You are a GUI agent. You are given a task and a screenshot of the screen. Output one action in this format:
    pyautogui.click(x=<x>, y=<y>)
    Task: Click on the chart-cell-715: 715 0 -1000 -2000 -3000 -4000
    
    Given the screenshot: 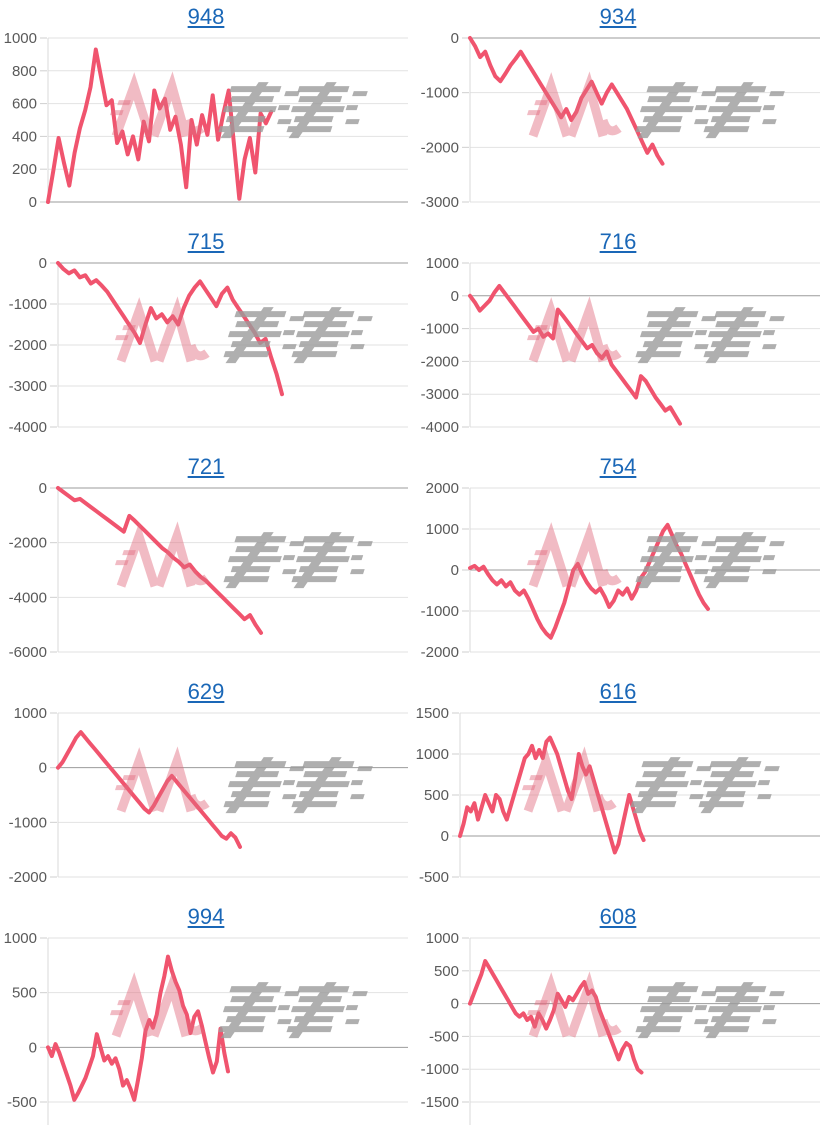 What is the action you would take?
    pyautogui.click(x=206, y=337)
    